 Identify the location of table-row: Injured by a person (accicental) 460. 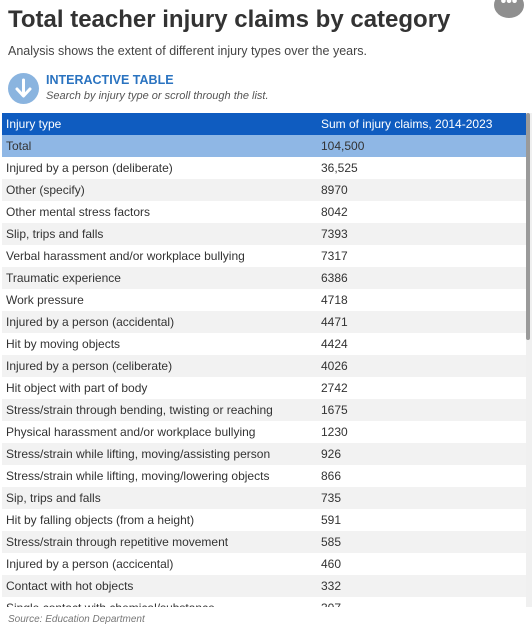
(264, 564).